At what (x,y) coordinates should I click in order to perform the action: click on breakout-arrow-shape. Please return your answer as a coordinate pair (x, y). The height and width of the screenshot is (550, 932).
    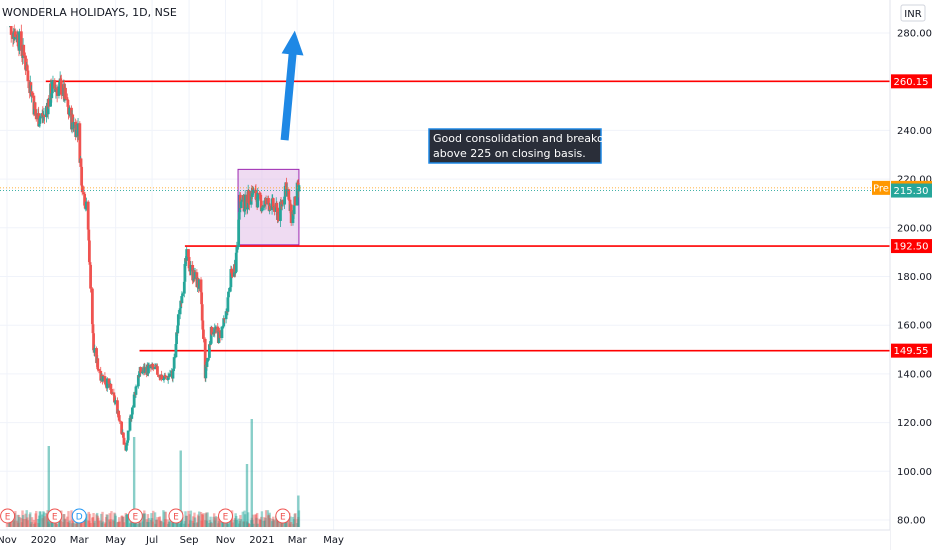
    Looking at the image, I should click on (292, 85).